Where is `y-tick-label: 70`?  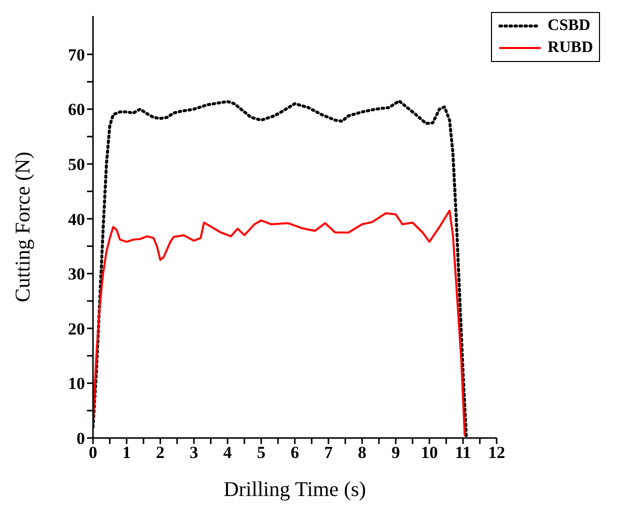 y-tick-label: 70 is located at coordinates (76, 54).